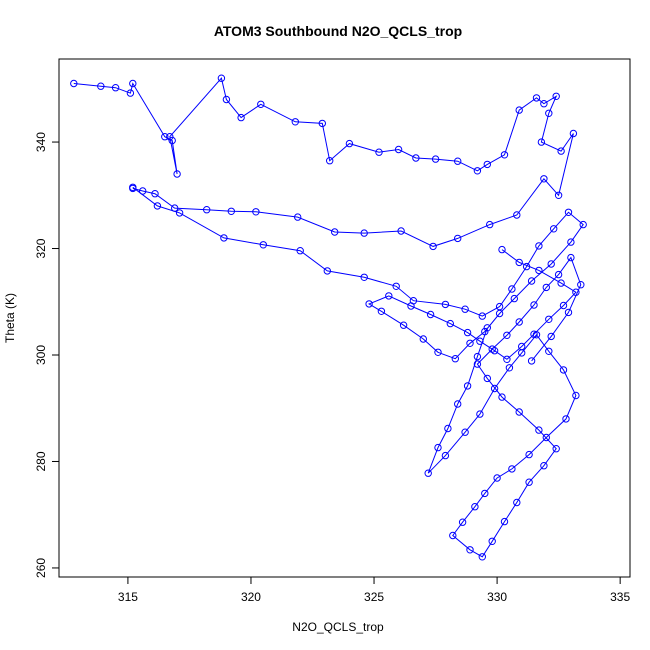  I want to click on x-axis-label: N2O_QCLS_trop, so click(338, 627).